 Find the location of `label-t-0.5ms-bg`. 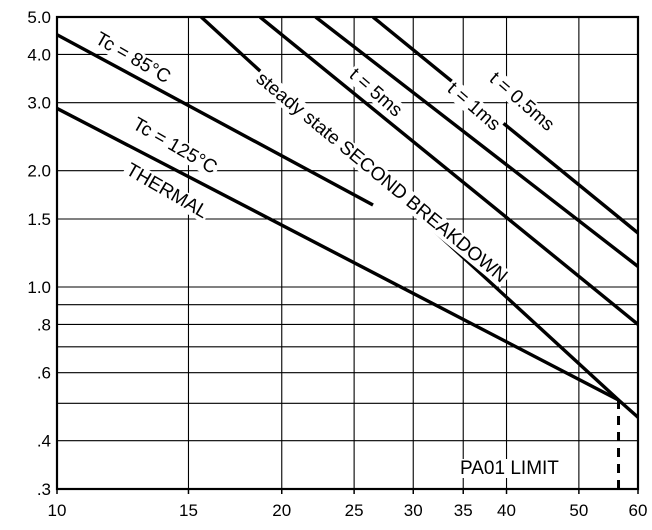

label-t-0.5ms-bg is located at coordinates (522, 102).